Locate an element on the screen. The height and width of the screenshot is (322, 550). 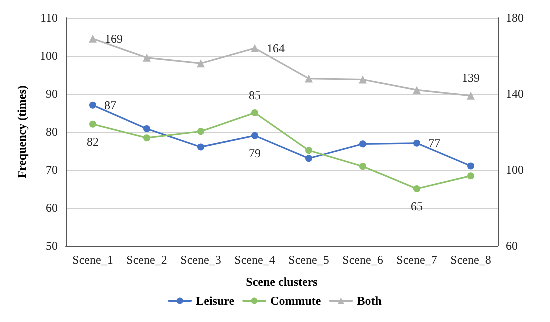
y2-tick-label: 100 is located at coordinates (515, 170).